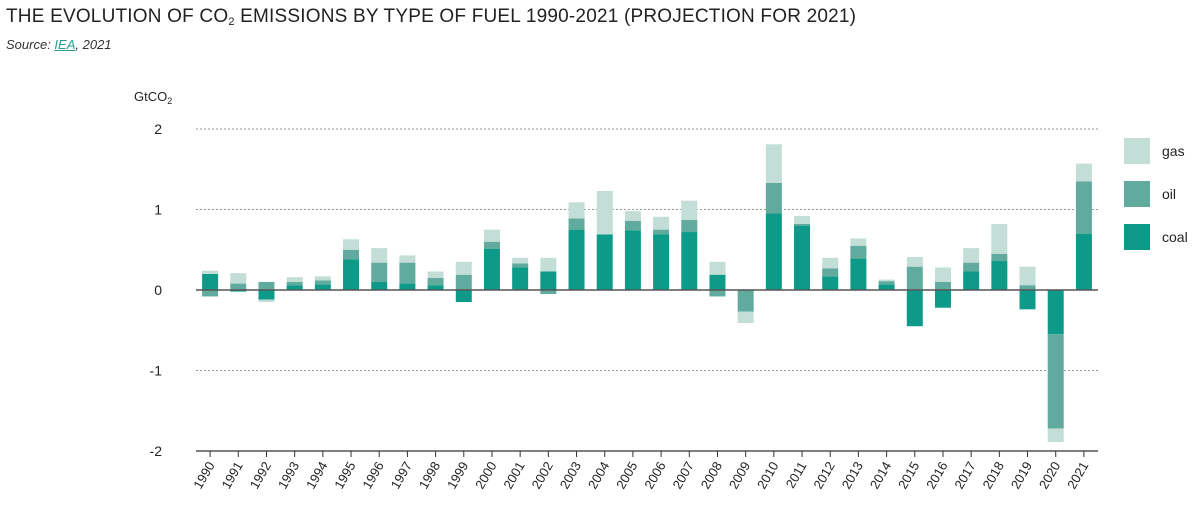 The height and width of the screenshot is (518, 1200). Describe the element at coordinates (491, 235) in the screenshot. I see `bar-gas-2000` at that location.